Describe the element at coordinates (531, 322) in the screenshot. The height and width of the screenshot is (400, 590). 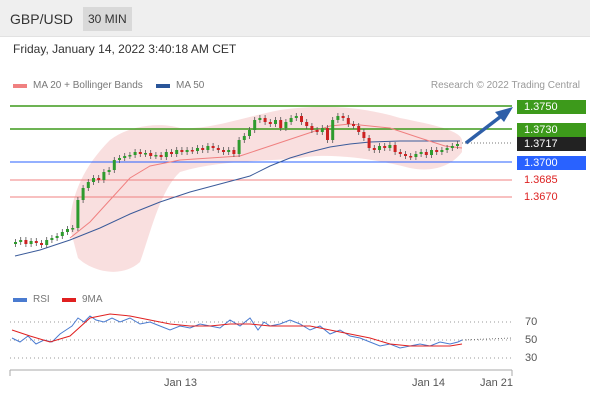
I see `rsi-tick-70: 70` at that location.